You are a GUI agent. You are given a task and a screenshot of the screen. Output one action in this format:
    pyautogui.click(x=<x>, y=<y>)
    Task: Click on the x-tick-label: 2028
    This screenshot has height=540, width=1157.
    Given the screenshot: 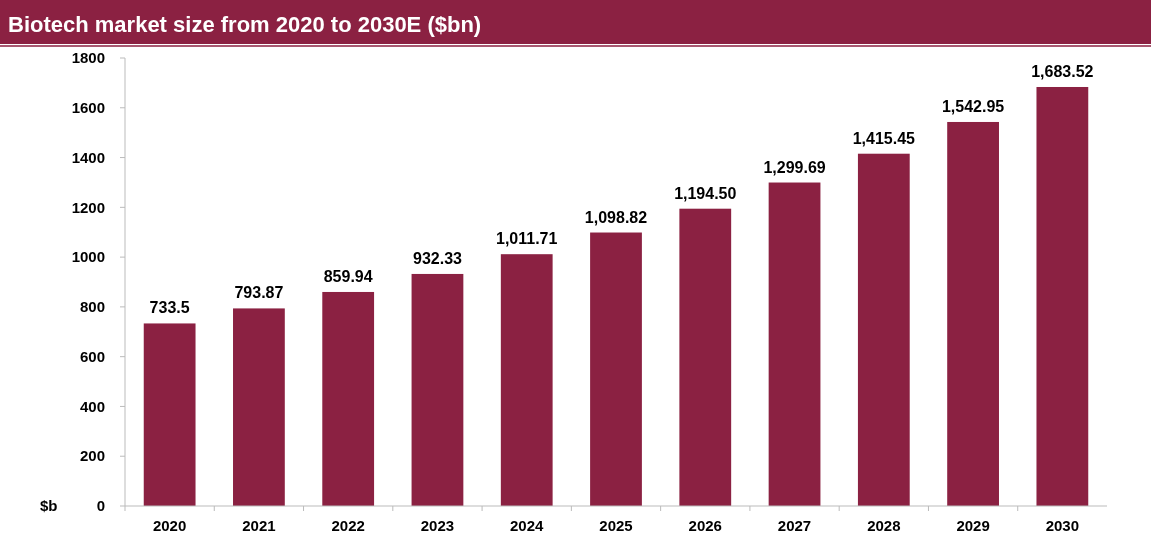 What is the action you would take?
    pyautogui.click(x=884, y=525)
    